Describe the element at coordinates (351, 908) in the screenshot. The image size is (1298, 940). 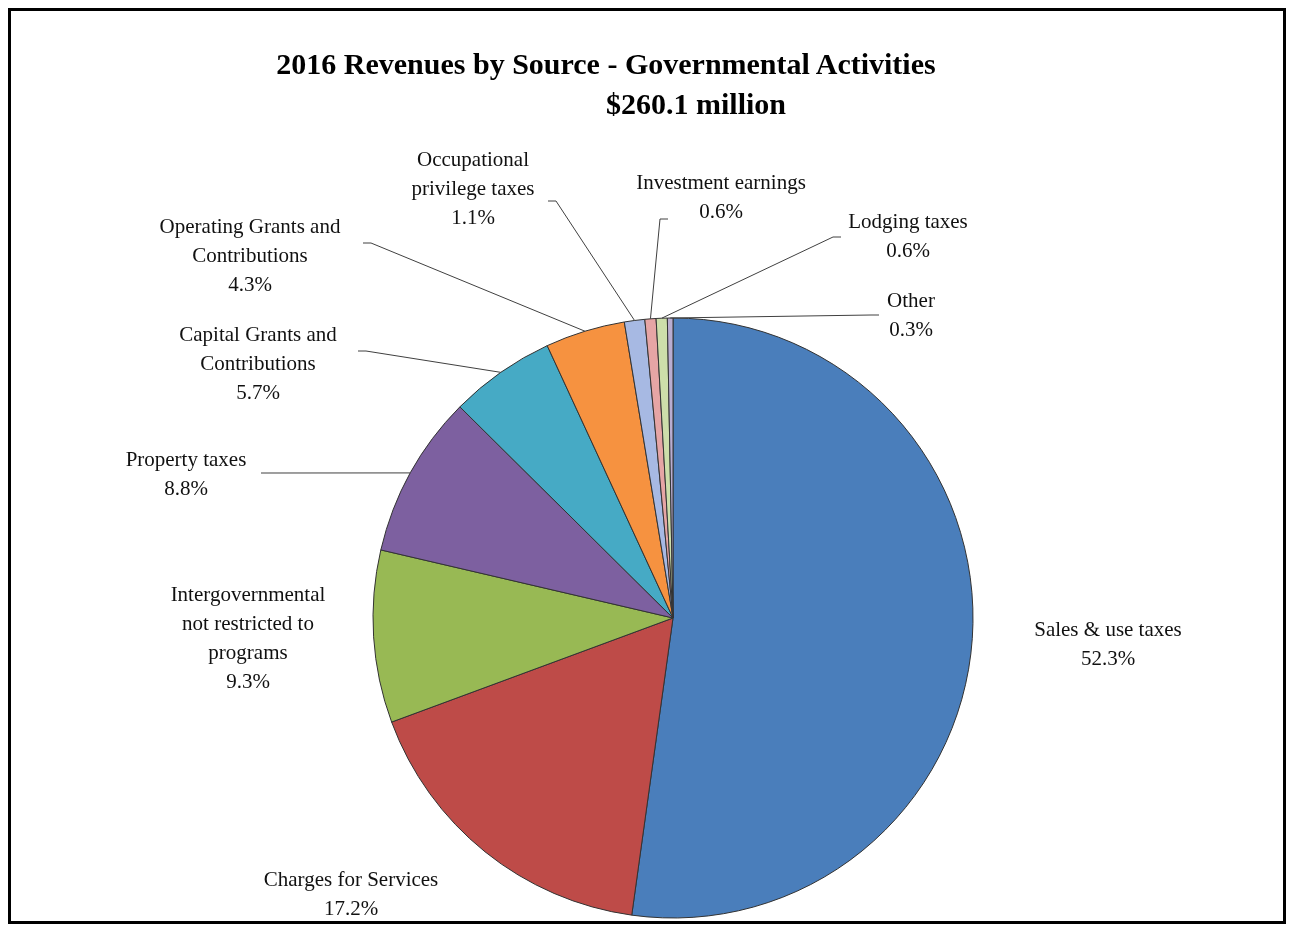
I see `data-label: 17.2%` at that location.